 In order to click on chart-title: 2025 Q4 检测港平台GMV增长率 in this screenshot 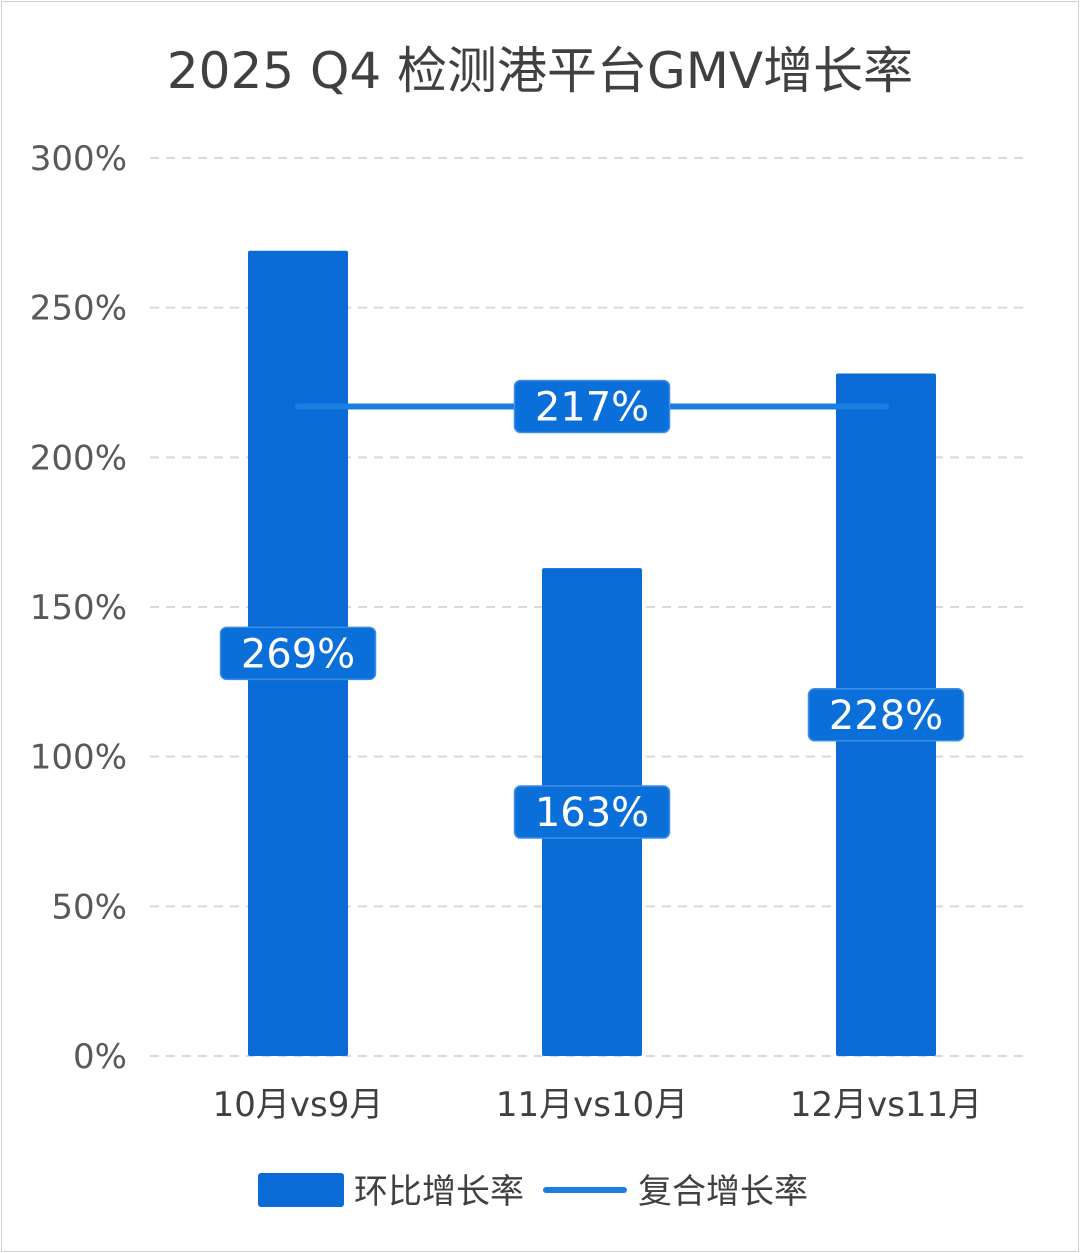, I will do `click(540, 71)`.